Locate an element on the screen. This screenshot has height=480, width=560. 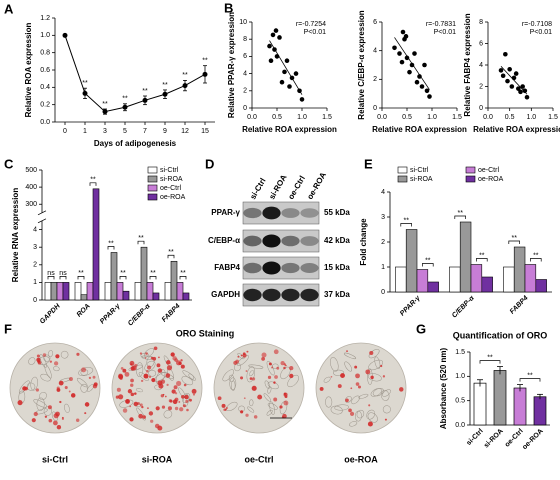
sample-label: oe-ROA is located at coordinates (361, 459).